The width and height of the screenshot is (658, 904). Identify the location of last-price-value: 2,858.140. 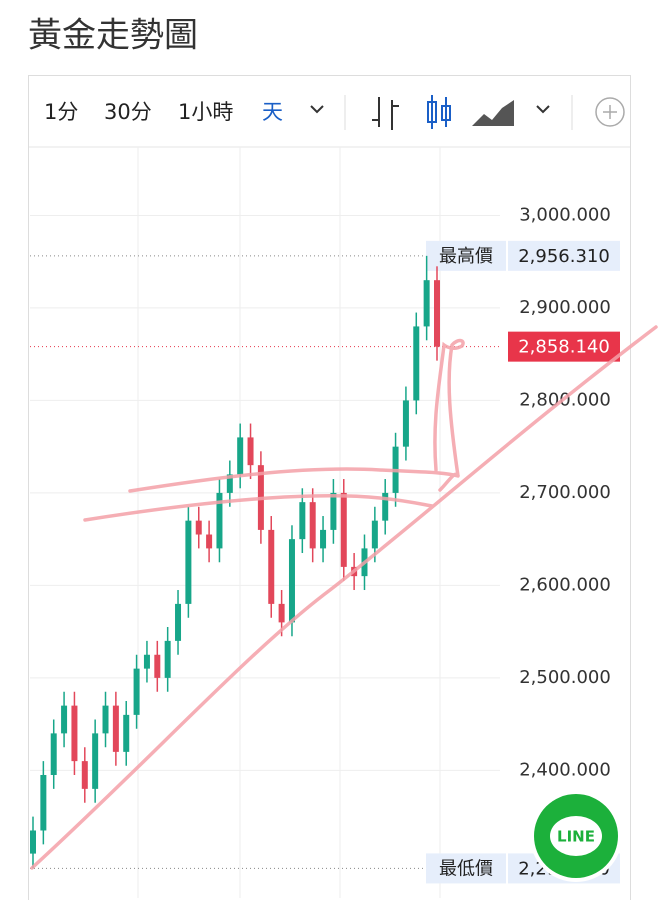
(564, 347).